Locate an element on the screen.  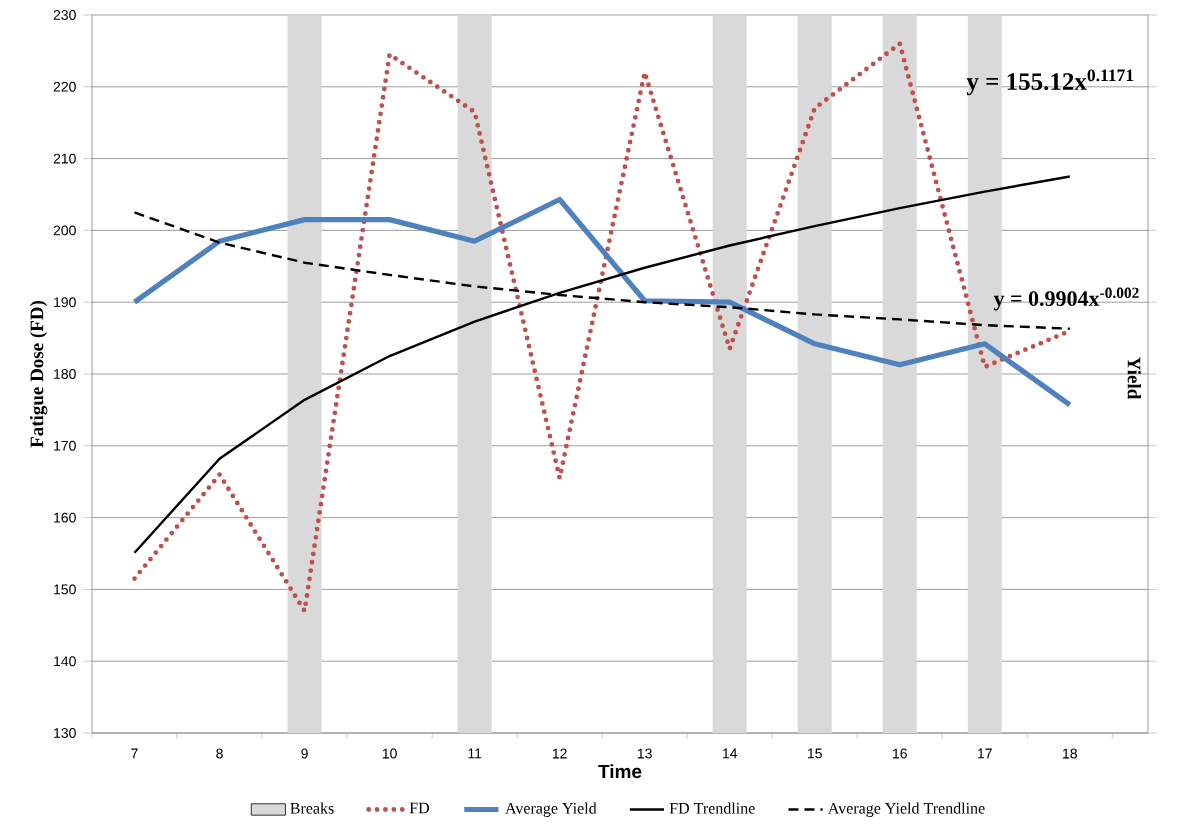
x-tick-label: 16 is located at coordinates (900, 753).